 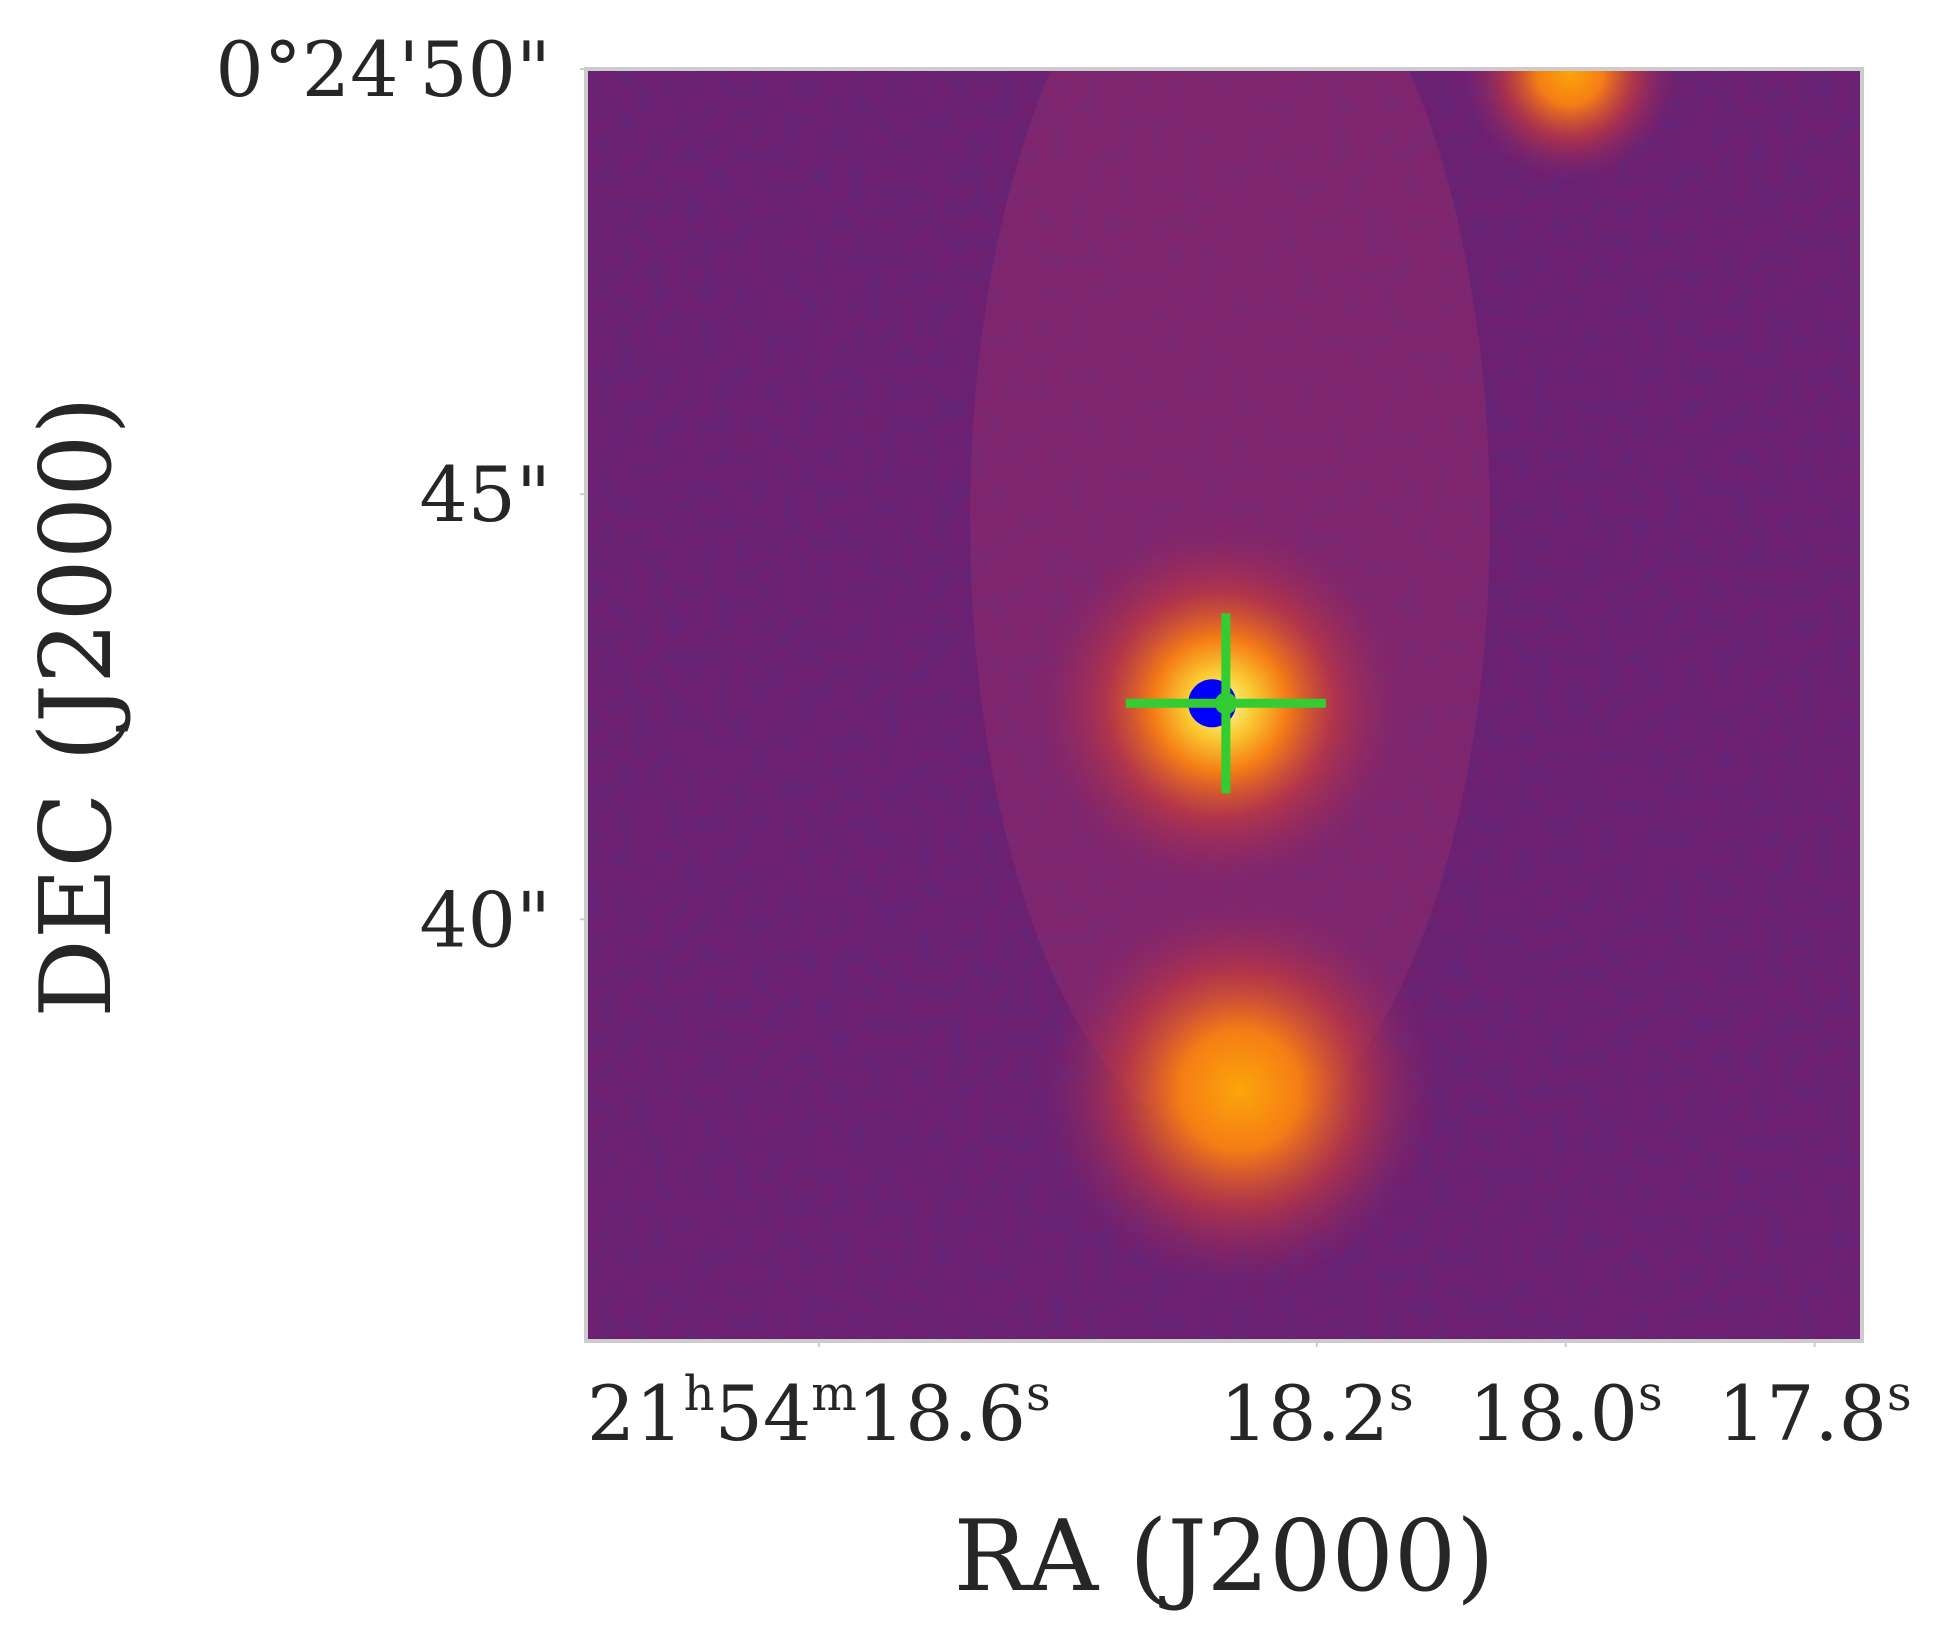 What do you see at coordinates (77, 706) in the screenshot?
I see `y-axis-label: DEC (J2000)` at bounding box center [77, 706].